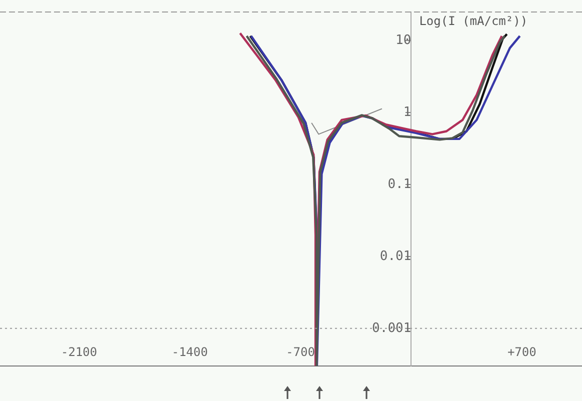  Describe the element at coordinates (396, 256) in the screenshot. I see `y-tick-label: 0.01` at that location.